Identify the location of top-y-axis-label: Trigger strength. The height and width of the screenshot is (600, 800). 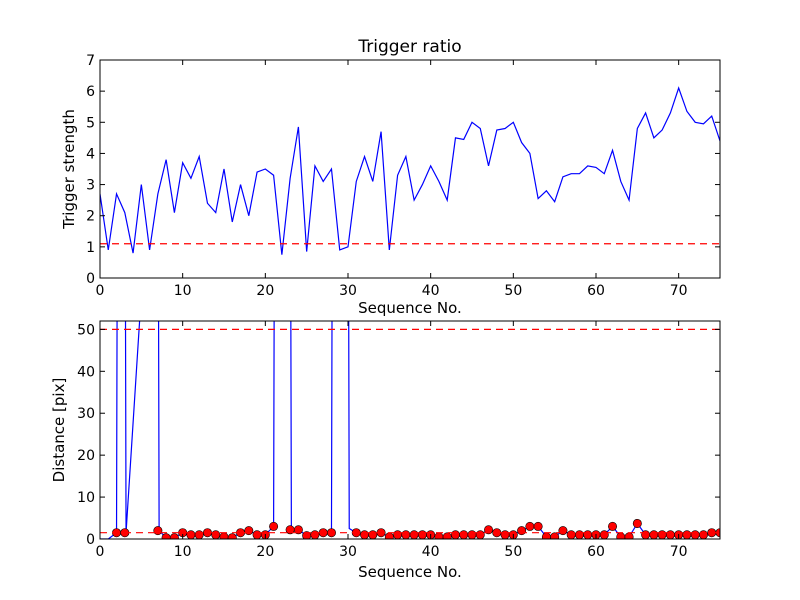
(69, 169).